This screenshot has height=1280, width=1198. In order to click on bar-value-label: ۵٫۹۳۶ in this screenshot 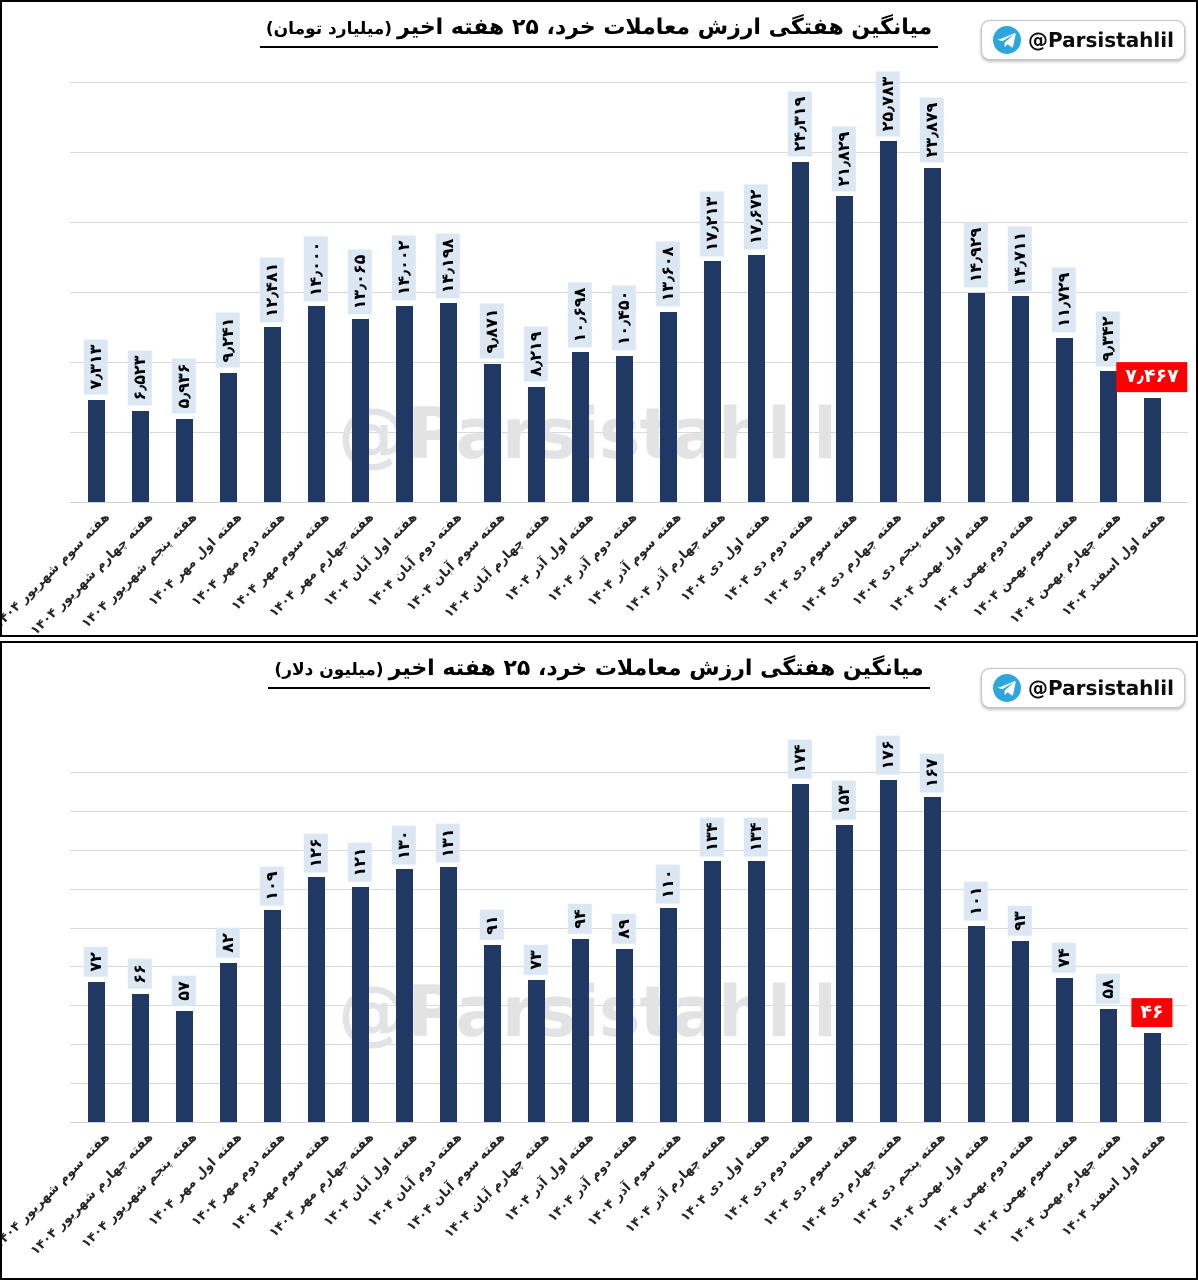, I will do `click(184, 386)`.